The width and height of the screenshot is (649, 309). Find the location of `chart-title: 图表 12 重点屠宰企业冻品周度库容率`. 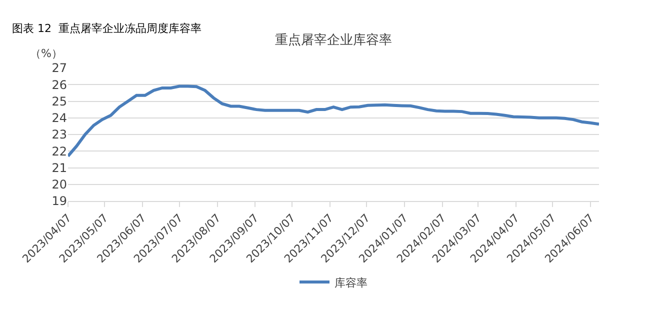

chart-title: 图表 12 重点屠宰企业冻品周度库容率 is located at coordinates (107, 28).